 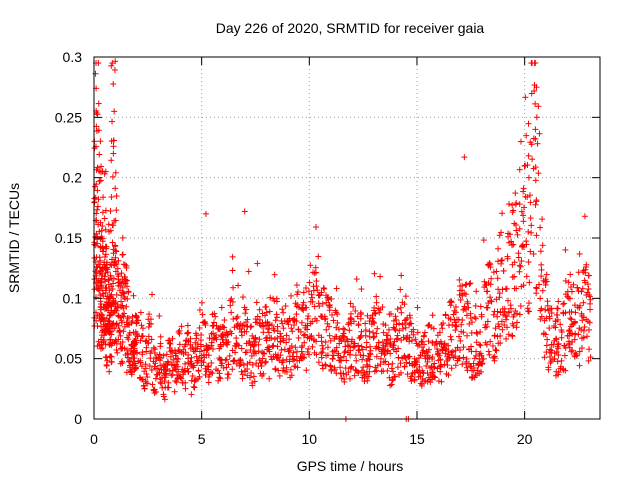 I want to click on x-tick-label: 0, so click(x=94, y=439).